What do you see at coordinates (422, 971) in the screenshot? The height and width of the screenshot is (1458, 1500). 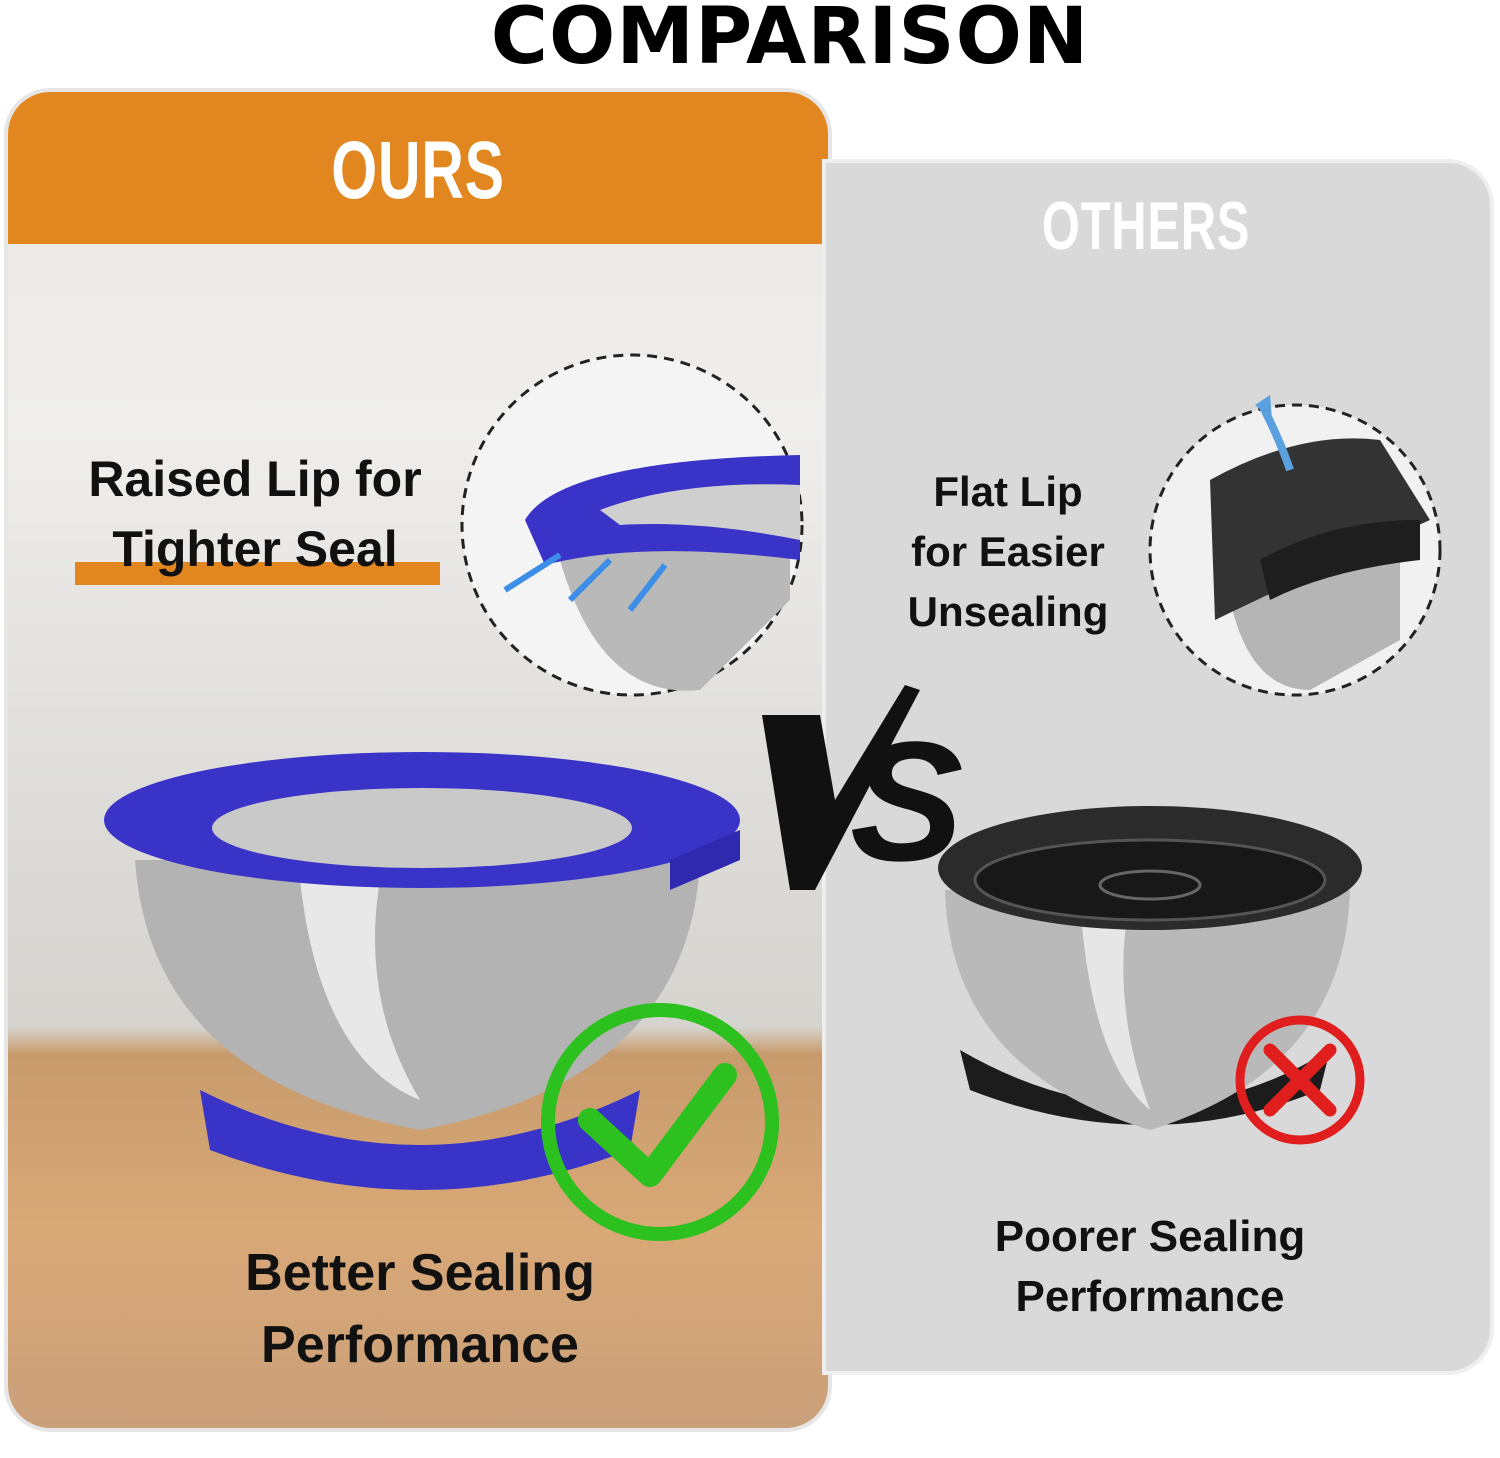 I see `ours-bowl` at bounding box center [422, 971].